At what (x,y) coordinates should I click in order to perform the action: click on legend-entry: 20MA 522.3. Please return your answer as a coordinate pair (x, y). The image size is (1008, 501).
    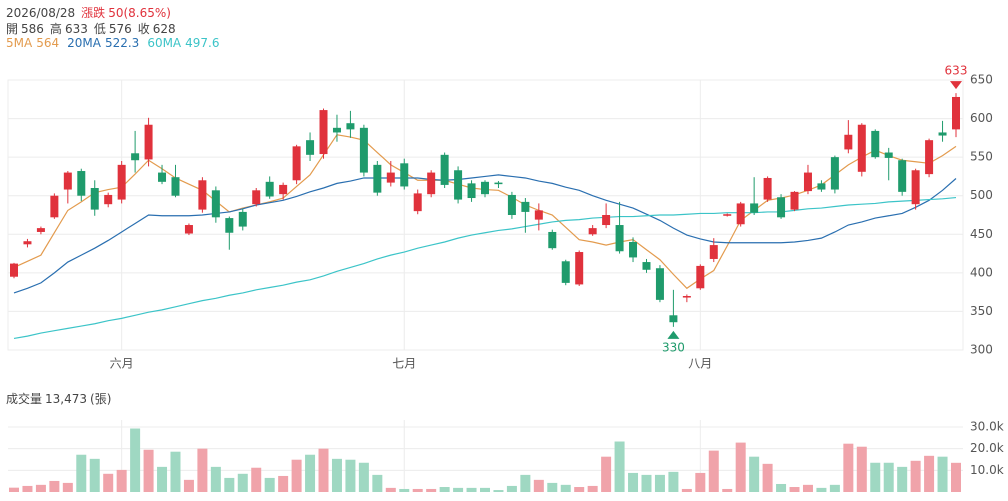
    Looking at the image, I should click on (103, 43).